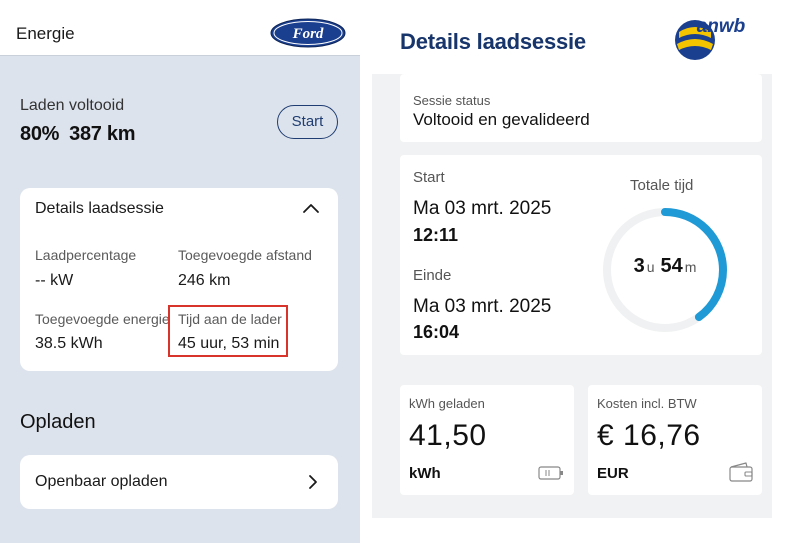 This screenshot has height=543, width=800. What do you see at coordinates (72, 105) in the screenshot?
I see `charge-status-label: Laden voltooid` at bounding box center [72, 105].